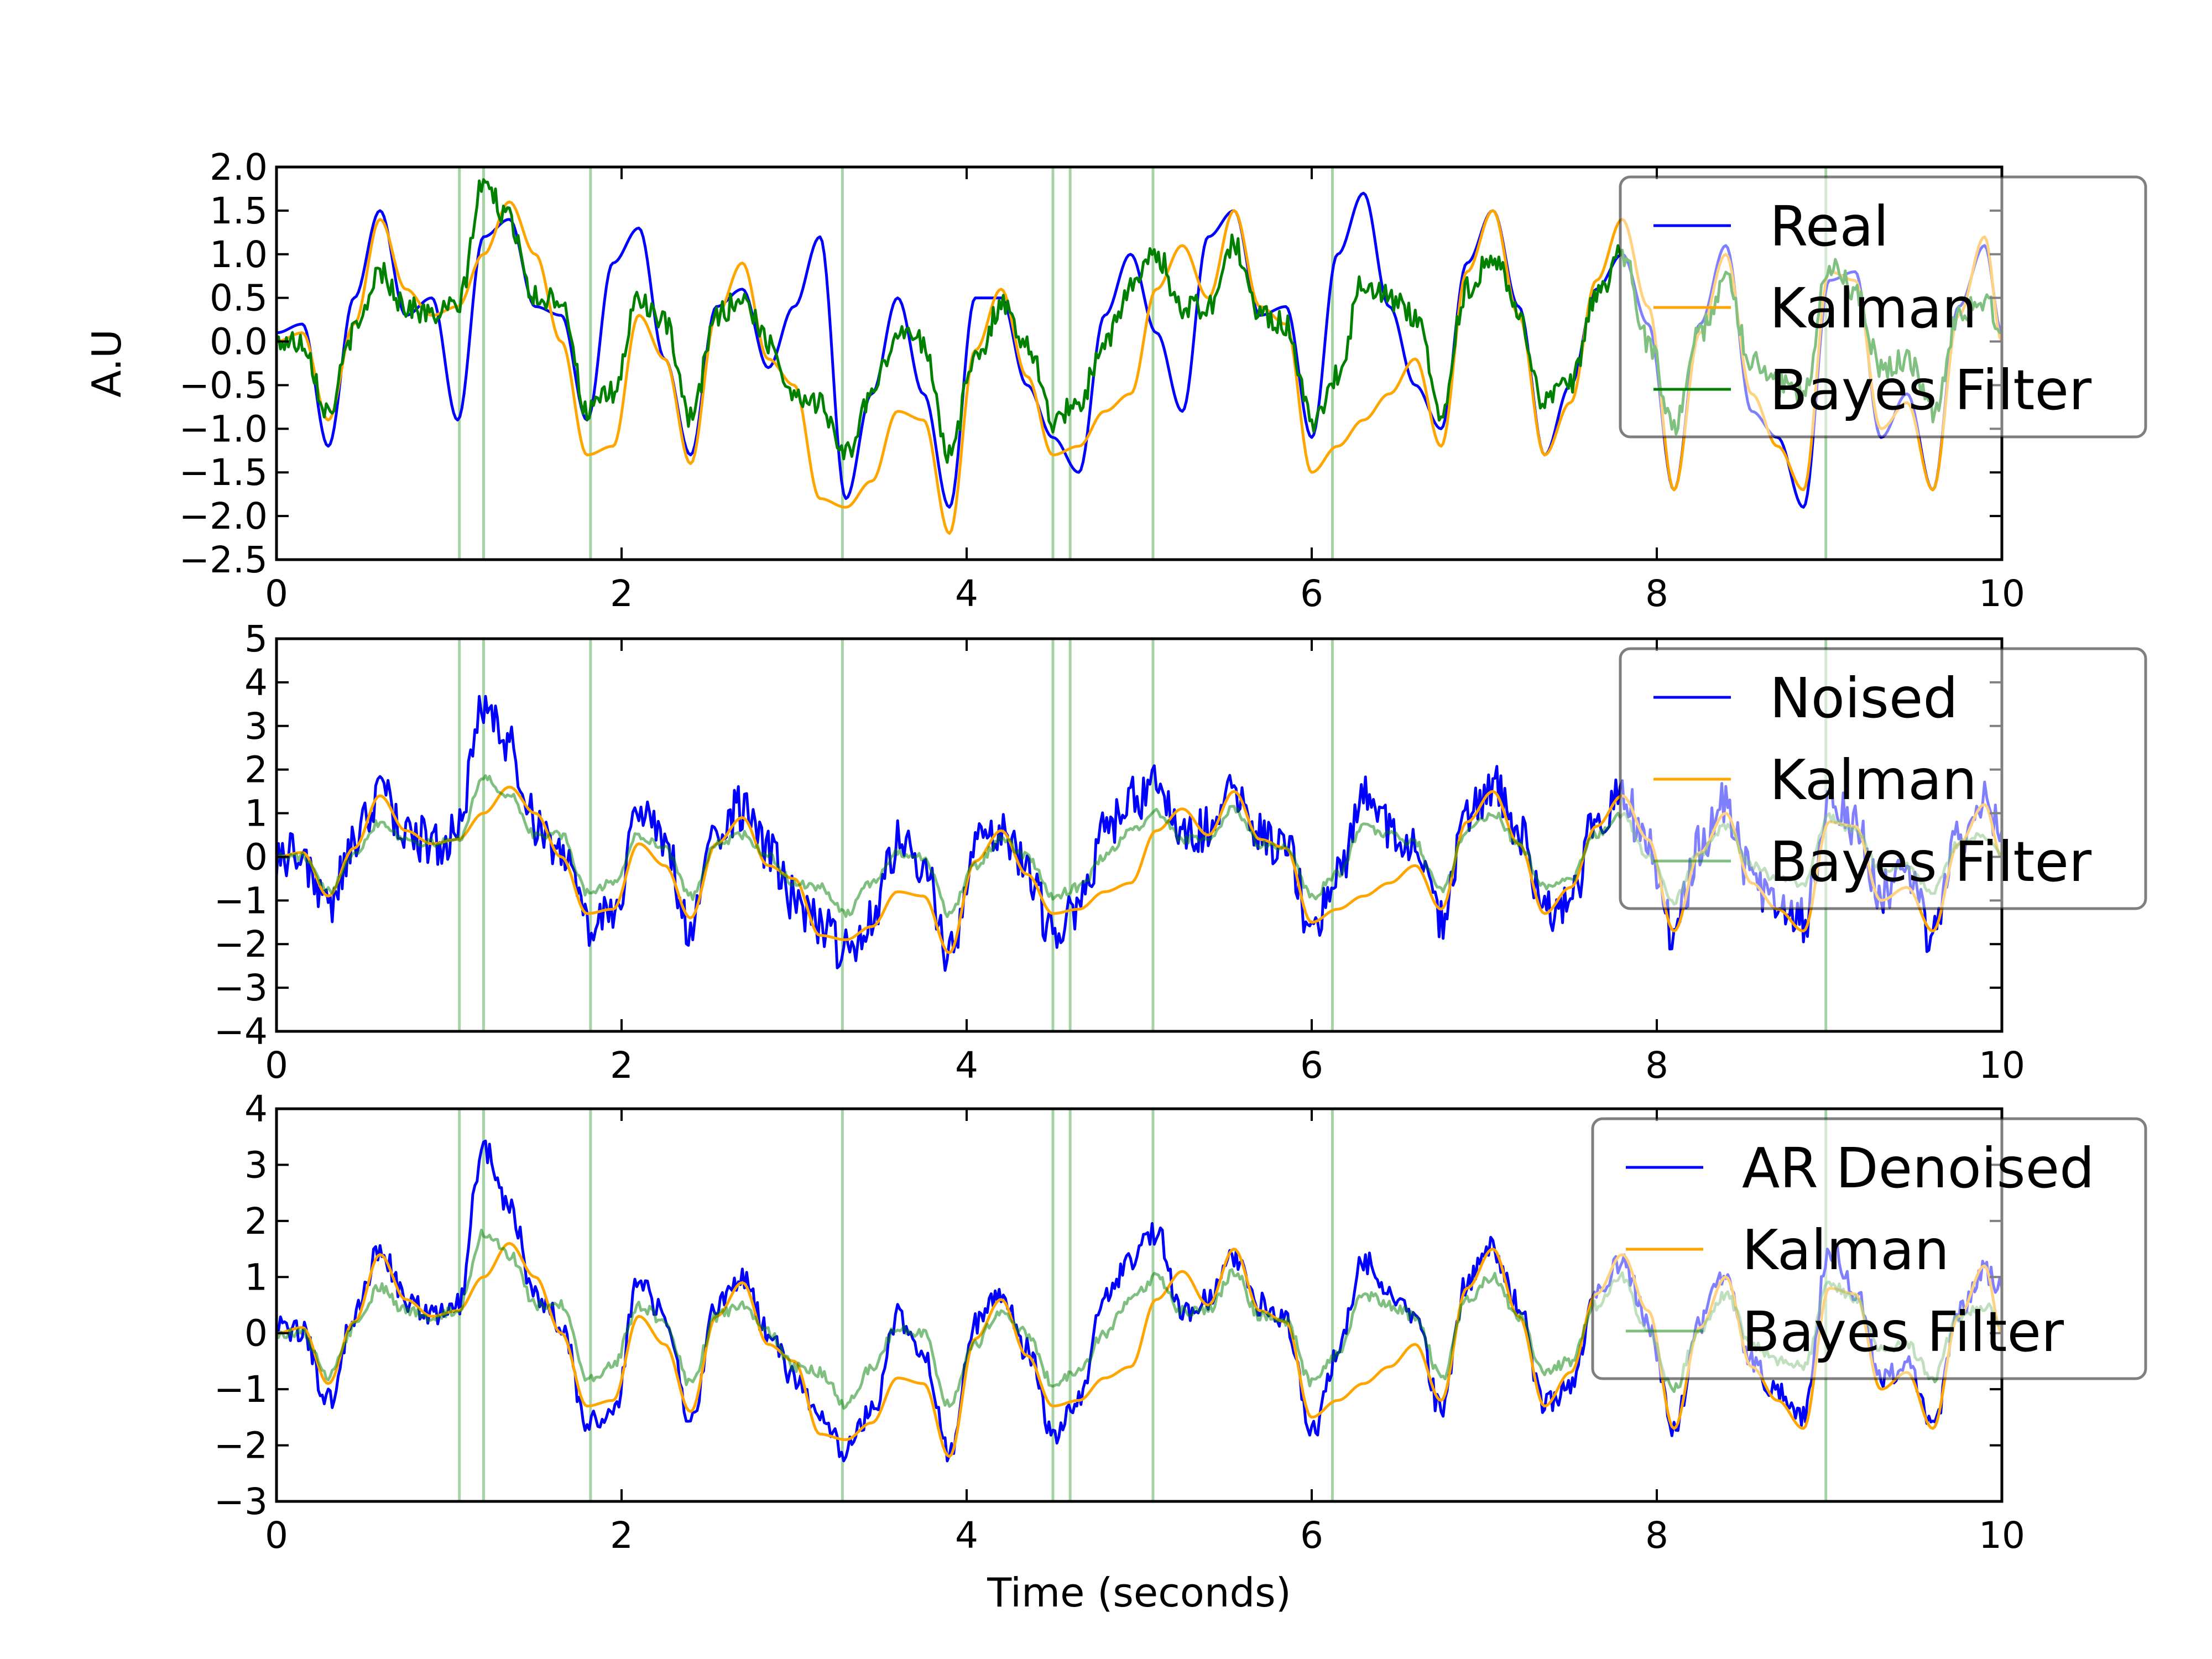 The height and width of the screenshot is (1659, 2212). Describe the element at coordinates (239, 168) in the screenshot. I see `y-tick-label: 2.0` at that location.